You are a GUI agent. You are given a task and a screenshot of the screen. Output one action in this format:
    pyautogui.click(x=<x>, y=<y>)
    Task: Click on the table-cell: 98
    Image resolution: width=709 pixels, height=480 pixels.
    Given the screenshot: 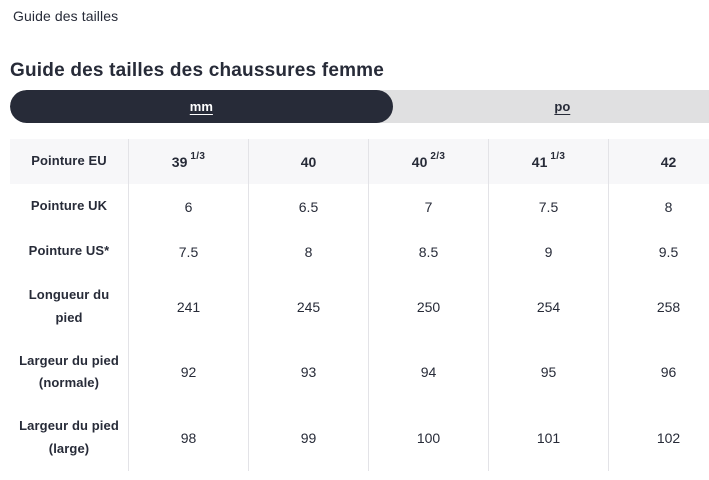 What is the action you would take?
    pyautogui.click(x=188, y=438)
    